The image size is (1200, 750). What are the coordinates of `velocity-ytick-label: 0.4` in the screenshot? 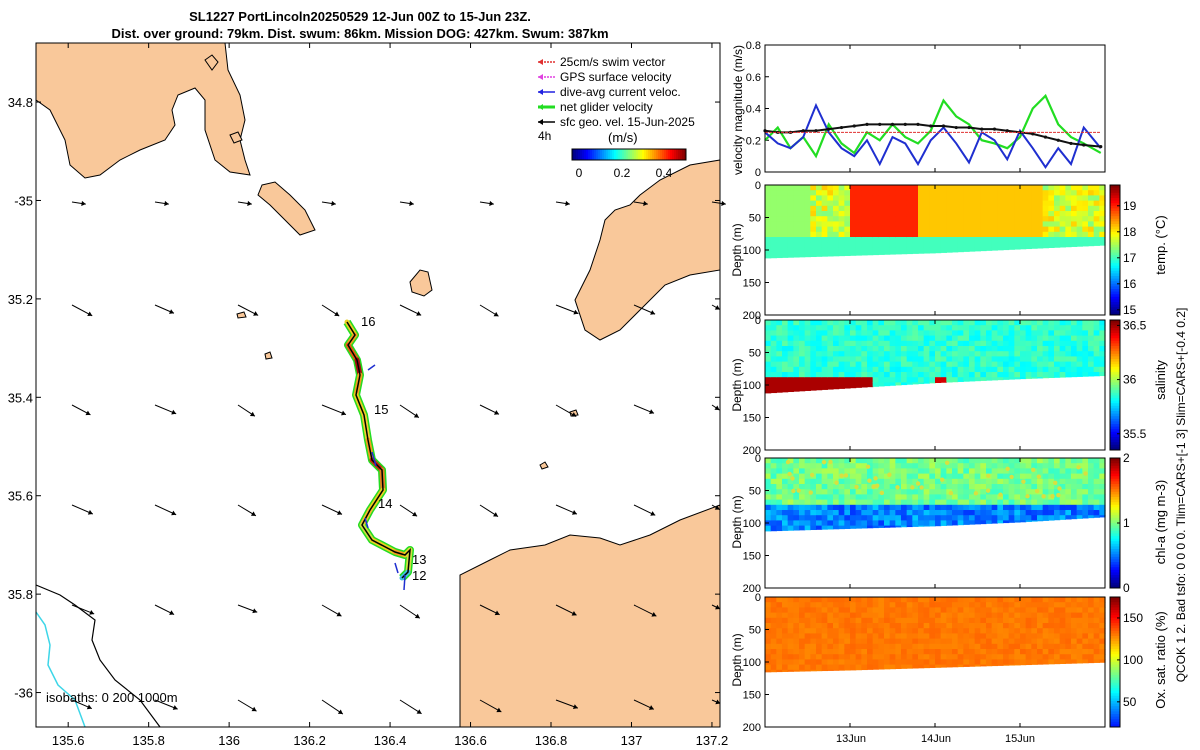 It's located at (753, 110).